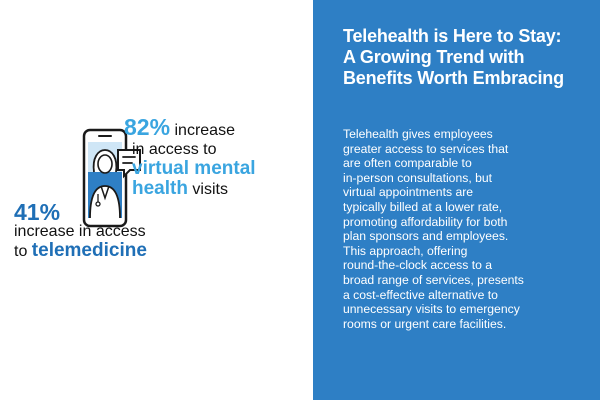  I want to click on stat-82-line3: virtual mental, so click(194, 169).